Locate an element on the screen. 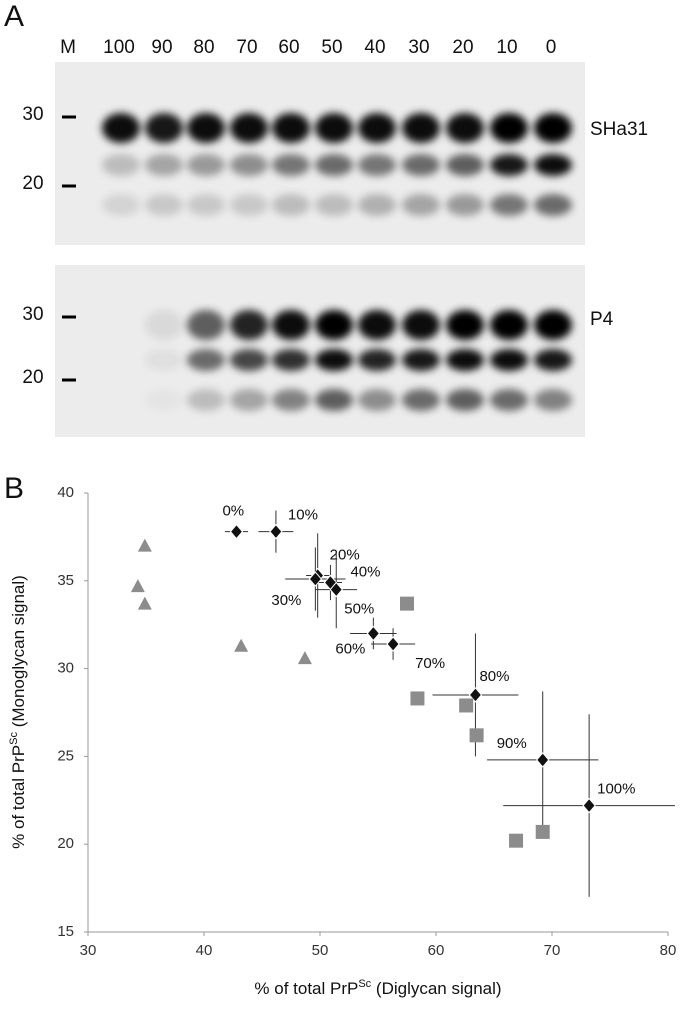 The width and height of the screenshot is (680, 1009). point-label: 0% is located at coordinates (233, 511).